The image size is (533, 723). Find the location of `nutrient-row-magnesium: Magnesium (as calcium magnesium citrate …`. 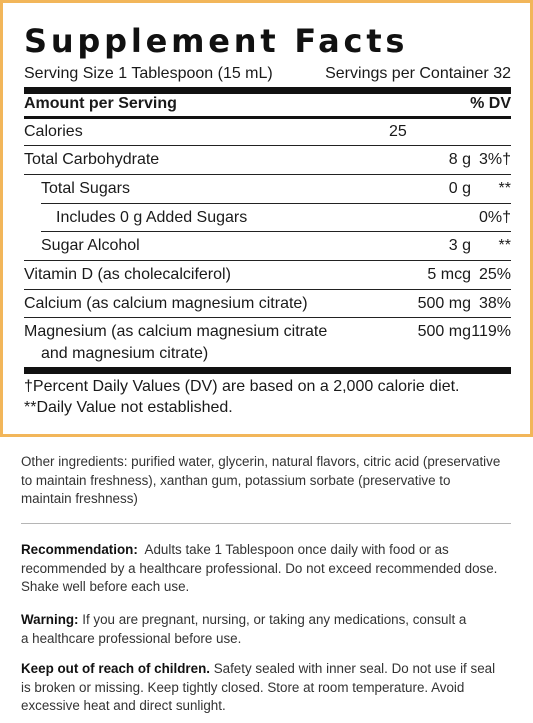

nutrient-row-magnesium: Magnesium (as calcium magnesium citrate … is located at coordinates (267, 343).